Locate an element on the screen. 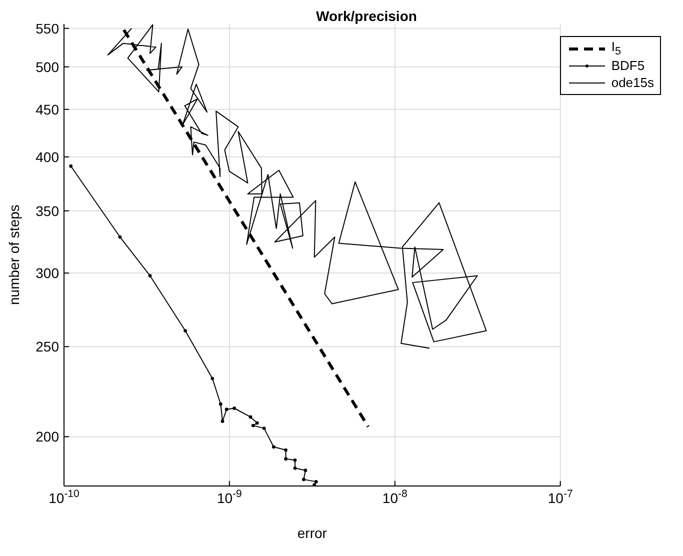 Image resolution: width=683 pixels, height=556 pixels. y-tick-label: 300 is located at coordinates (48, 273).